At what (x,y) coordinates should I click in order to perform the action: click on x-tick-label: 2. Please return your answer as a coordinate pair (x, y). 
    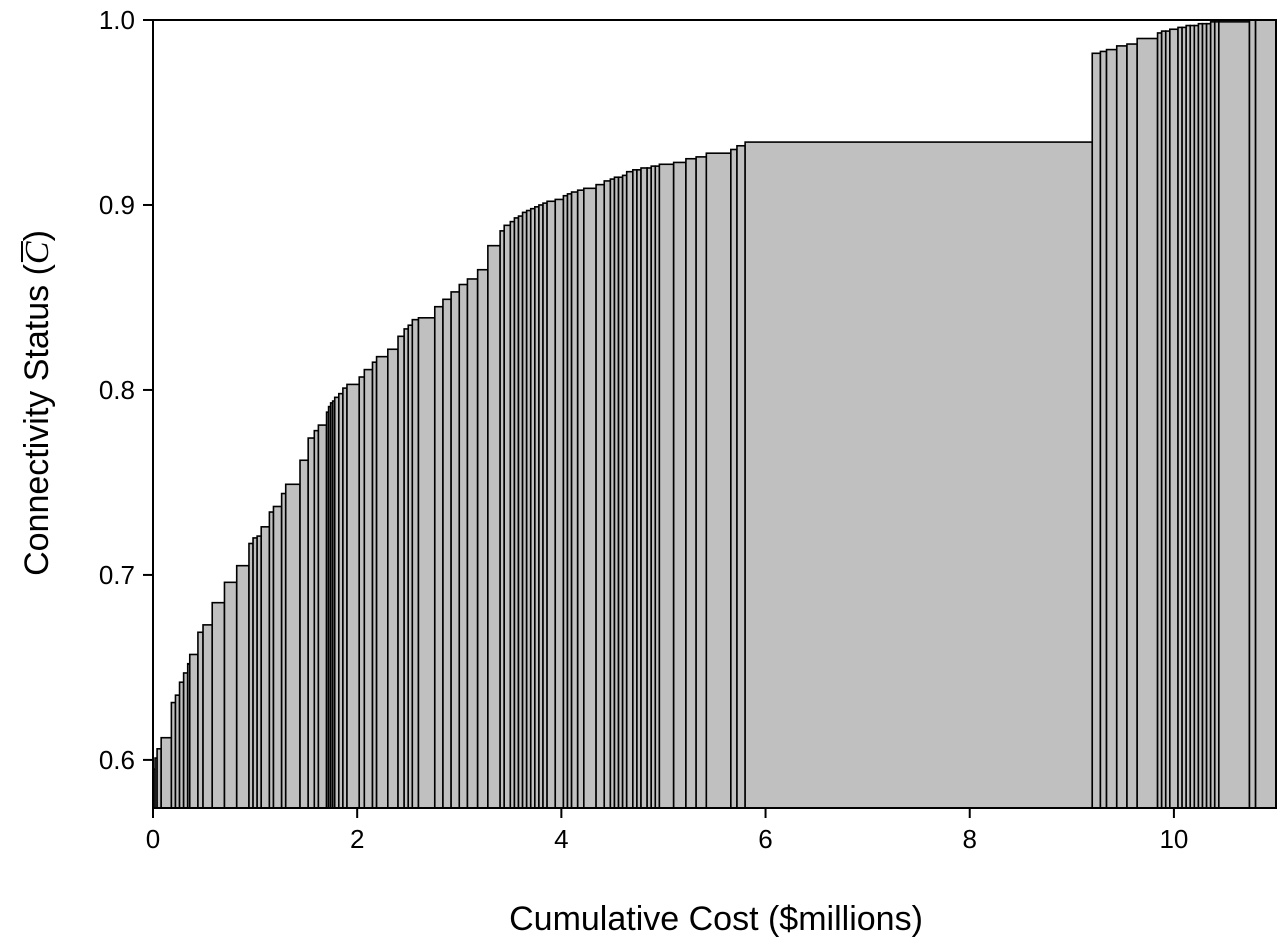
    Looking at the image, I should click on (357, 839).